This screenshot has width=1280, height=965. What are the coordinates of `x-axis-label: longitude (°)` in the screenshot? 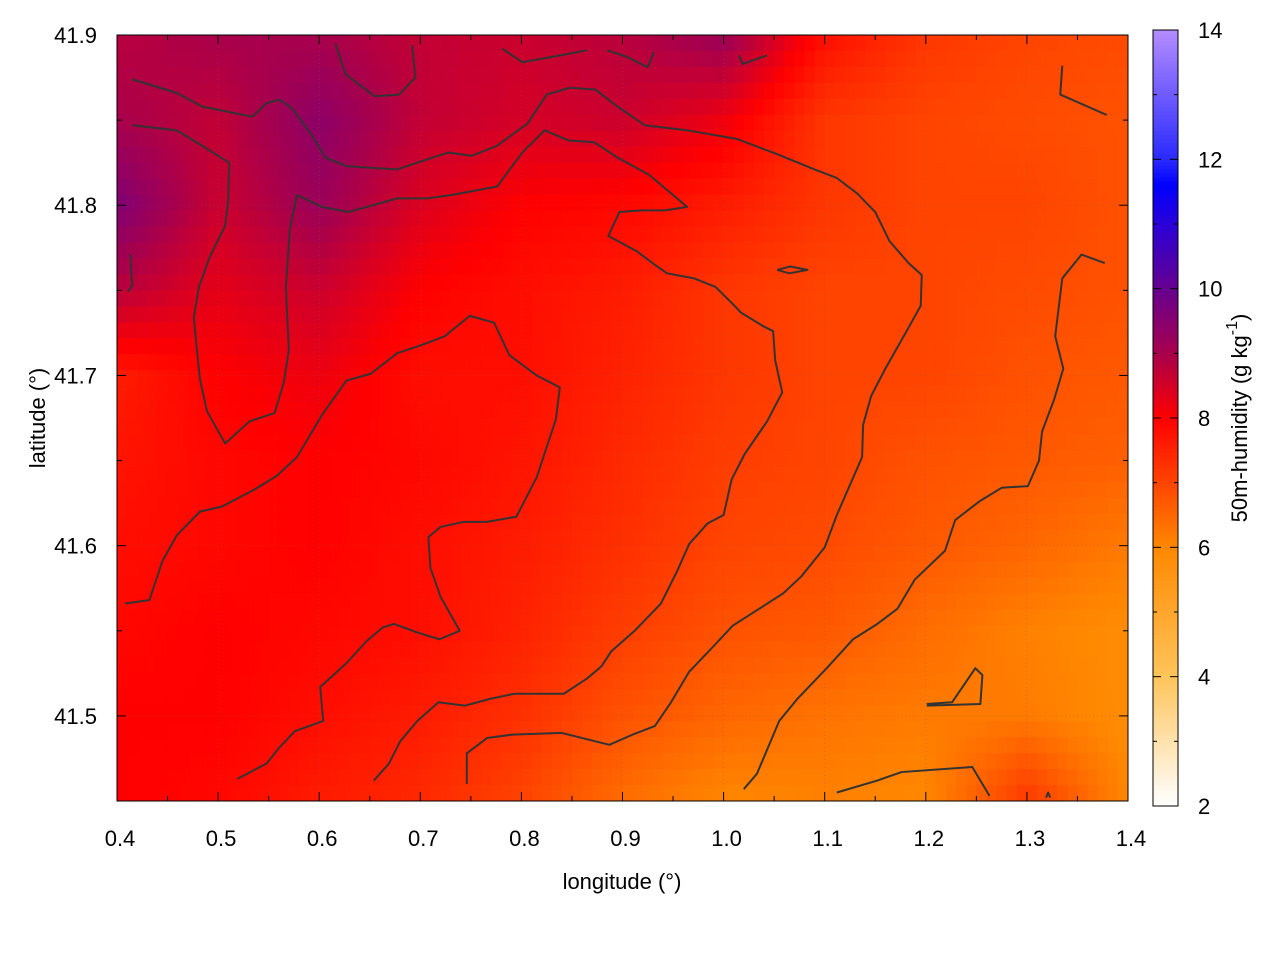 It's located at (622, 881).